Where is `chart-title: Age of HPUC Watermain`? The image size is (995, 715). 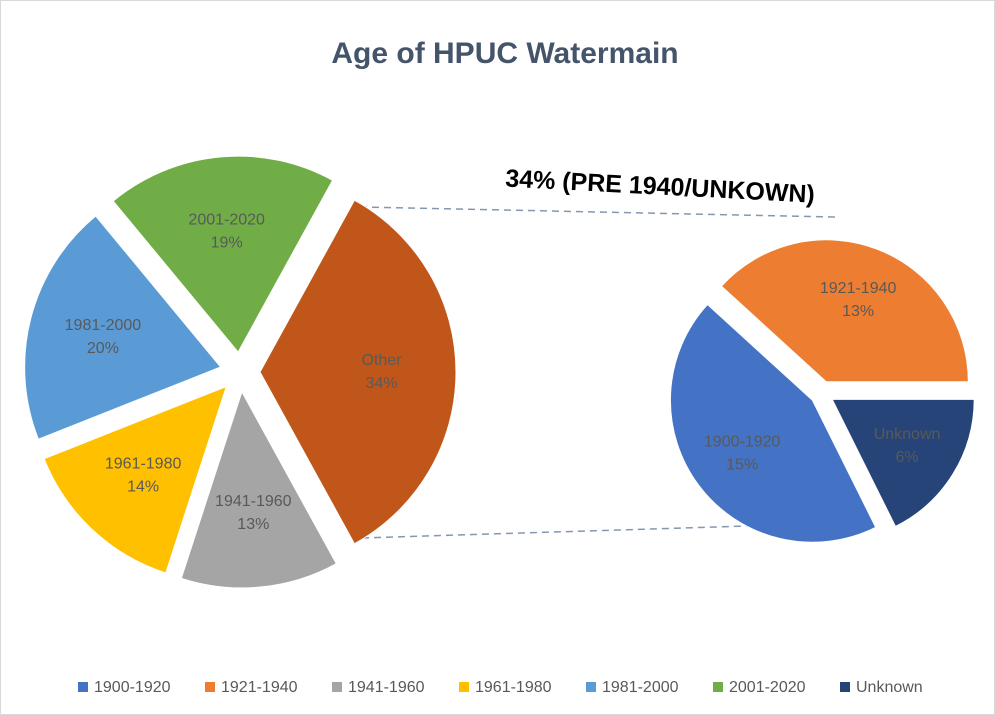 chart-title: Age of HPUC Watermain is located at coordinates (504, 53).